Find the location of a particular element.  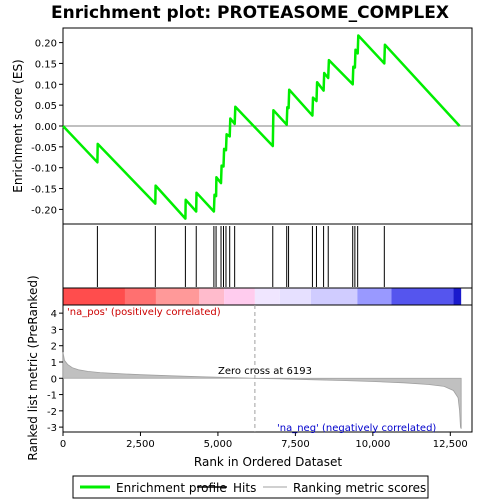

hits-panel is located at coordinates (267, 264).